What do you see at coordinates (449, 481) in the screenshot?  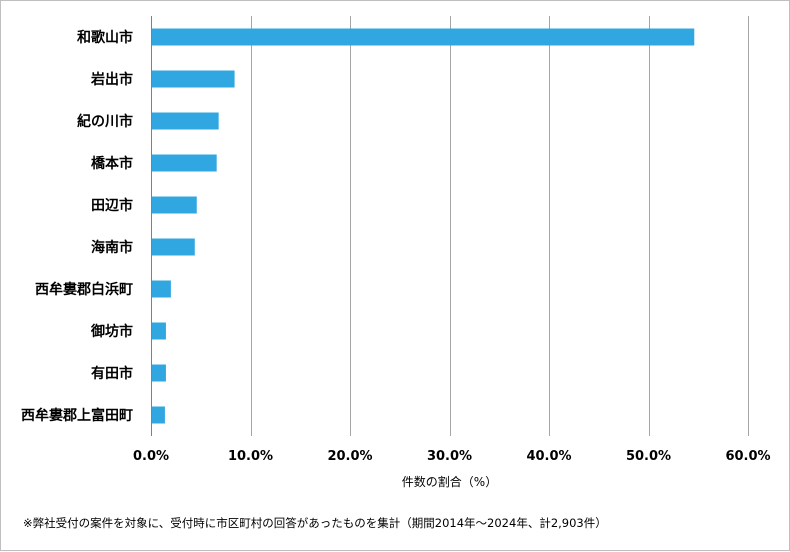 I see `x-axis-title: 件数の割合（%）` at bounding box center [449, 481].